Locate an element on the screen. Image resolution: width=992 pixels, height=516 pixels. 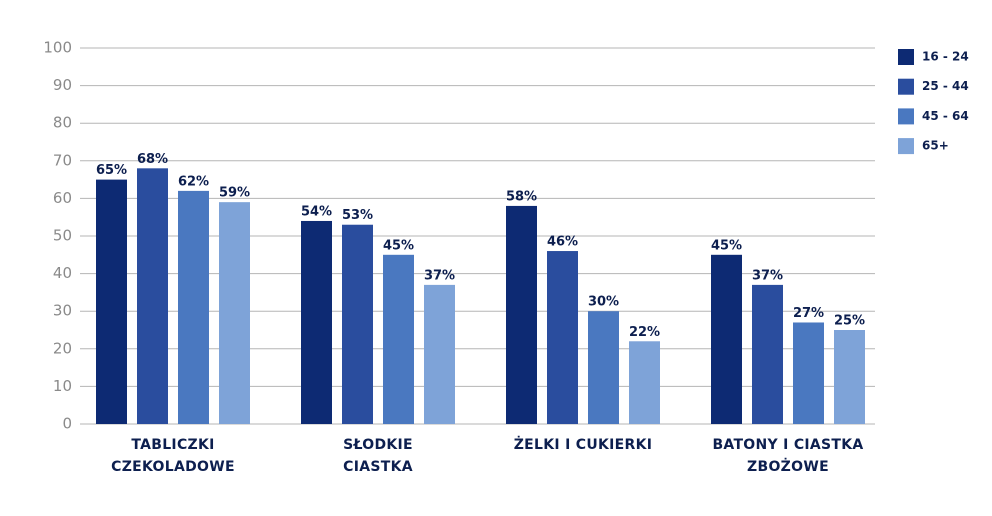
legend-label: 16 - 24 is located at coordinates (945, 57).